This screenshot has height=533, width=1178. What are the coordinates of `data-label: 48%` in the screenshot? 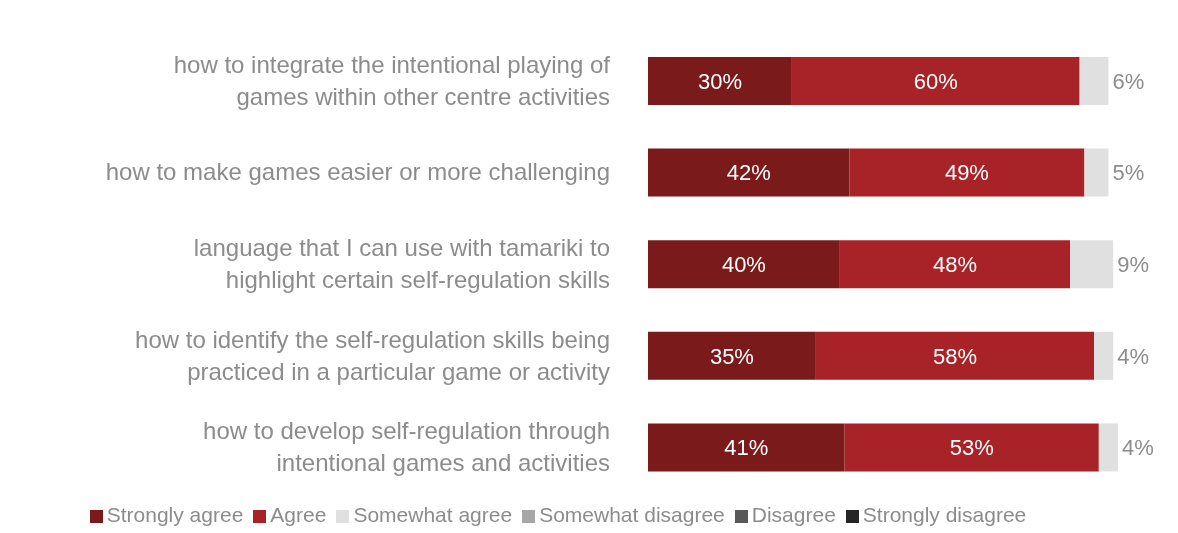 It's located at (954, 265).